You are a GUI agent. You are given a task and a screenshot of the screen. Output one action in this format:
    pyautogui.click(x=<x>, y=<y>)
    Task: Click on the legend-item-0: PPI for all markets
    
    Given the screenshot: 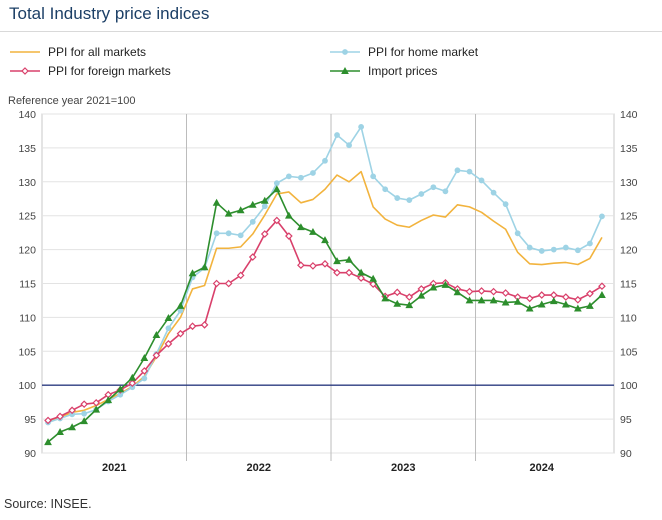 What is the action you would take?
    pyautogui.click(x=78, y=52)
    